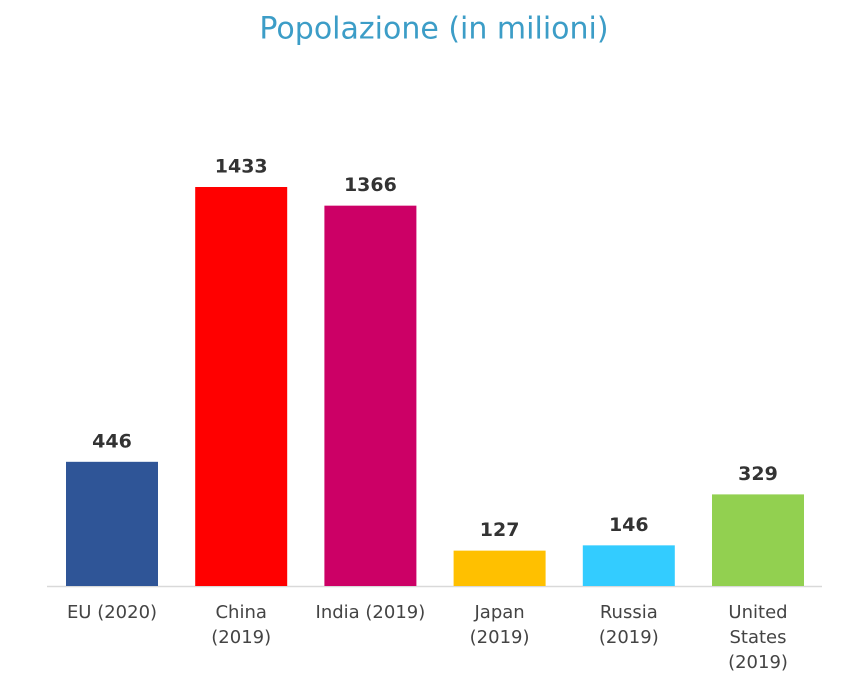  What do you see at coordinates (629, 525) in the screenshot?
I see `value-label: 146` at bounding box center [629, 525].